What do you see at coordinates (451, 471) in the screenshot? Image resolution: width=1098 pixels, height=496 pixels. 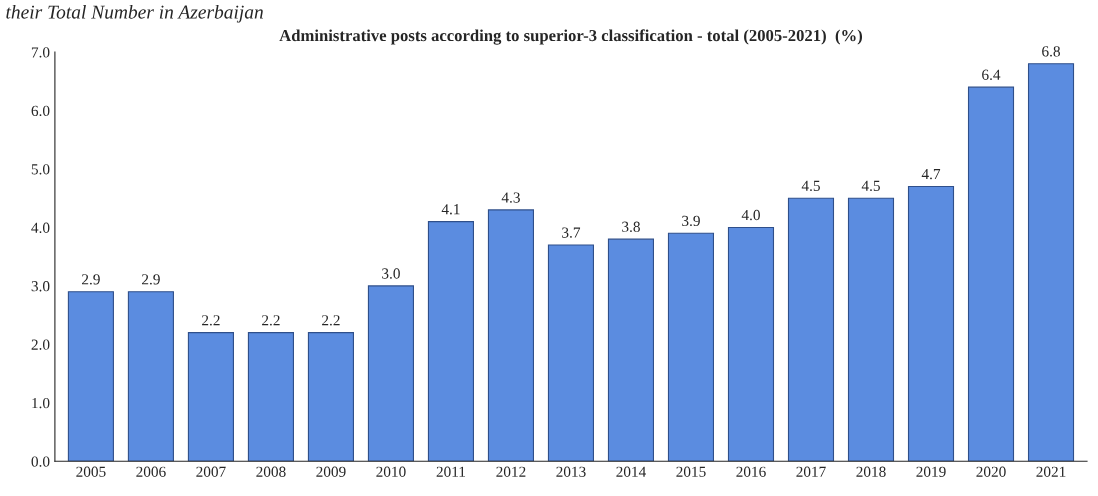 I see `x-tick-label: 2011` at bounding box center [451, 471].